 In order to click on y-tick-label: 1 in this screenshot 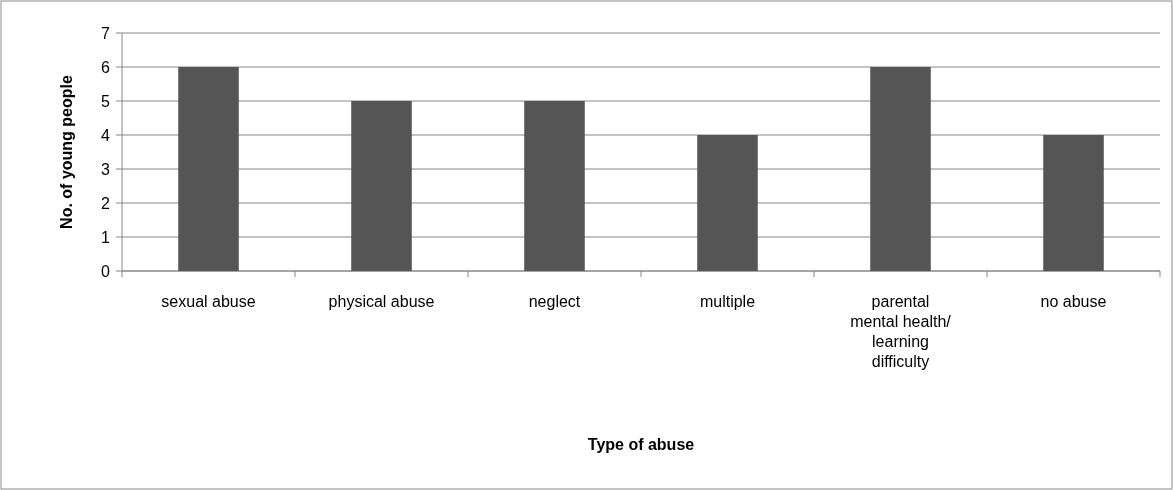, I will do `click(106, 237)`.